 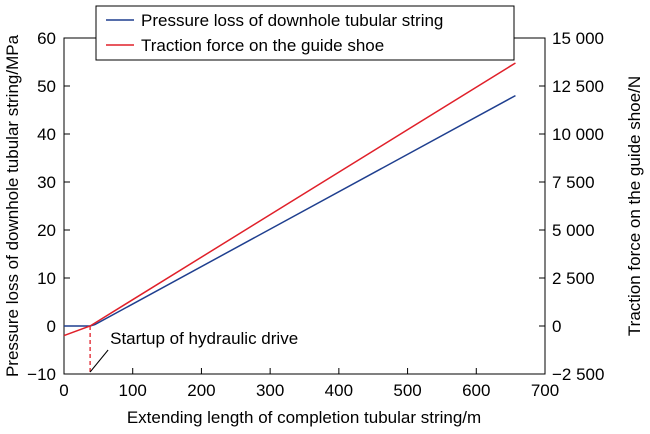 I want to click on legend-label-pressure-loss: Pressure loss of downhole tubular string, so click(x=292, y=20).